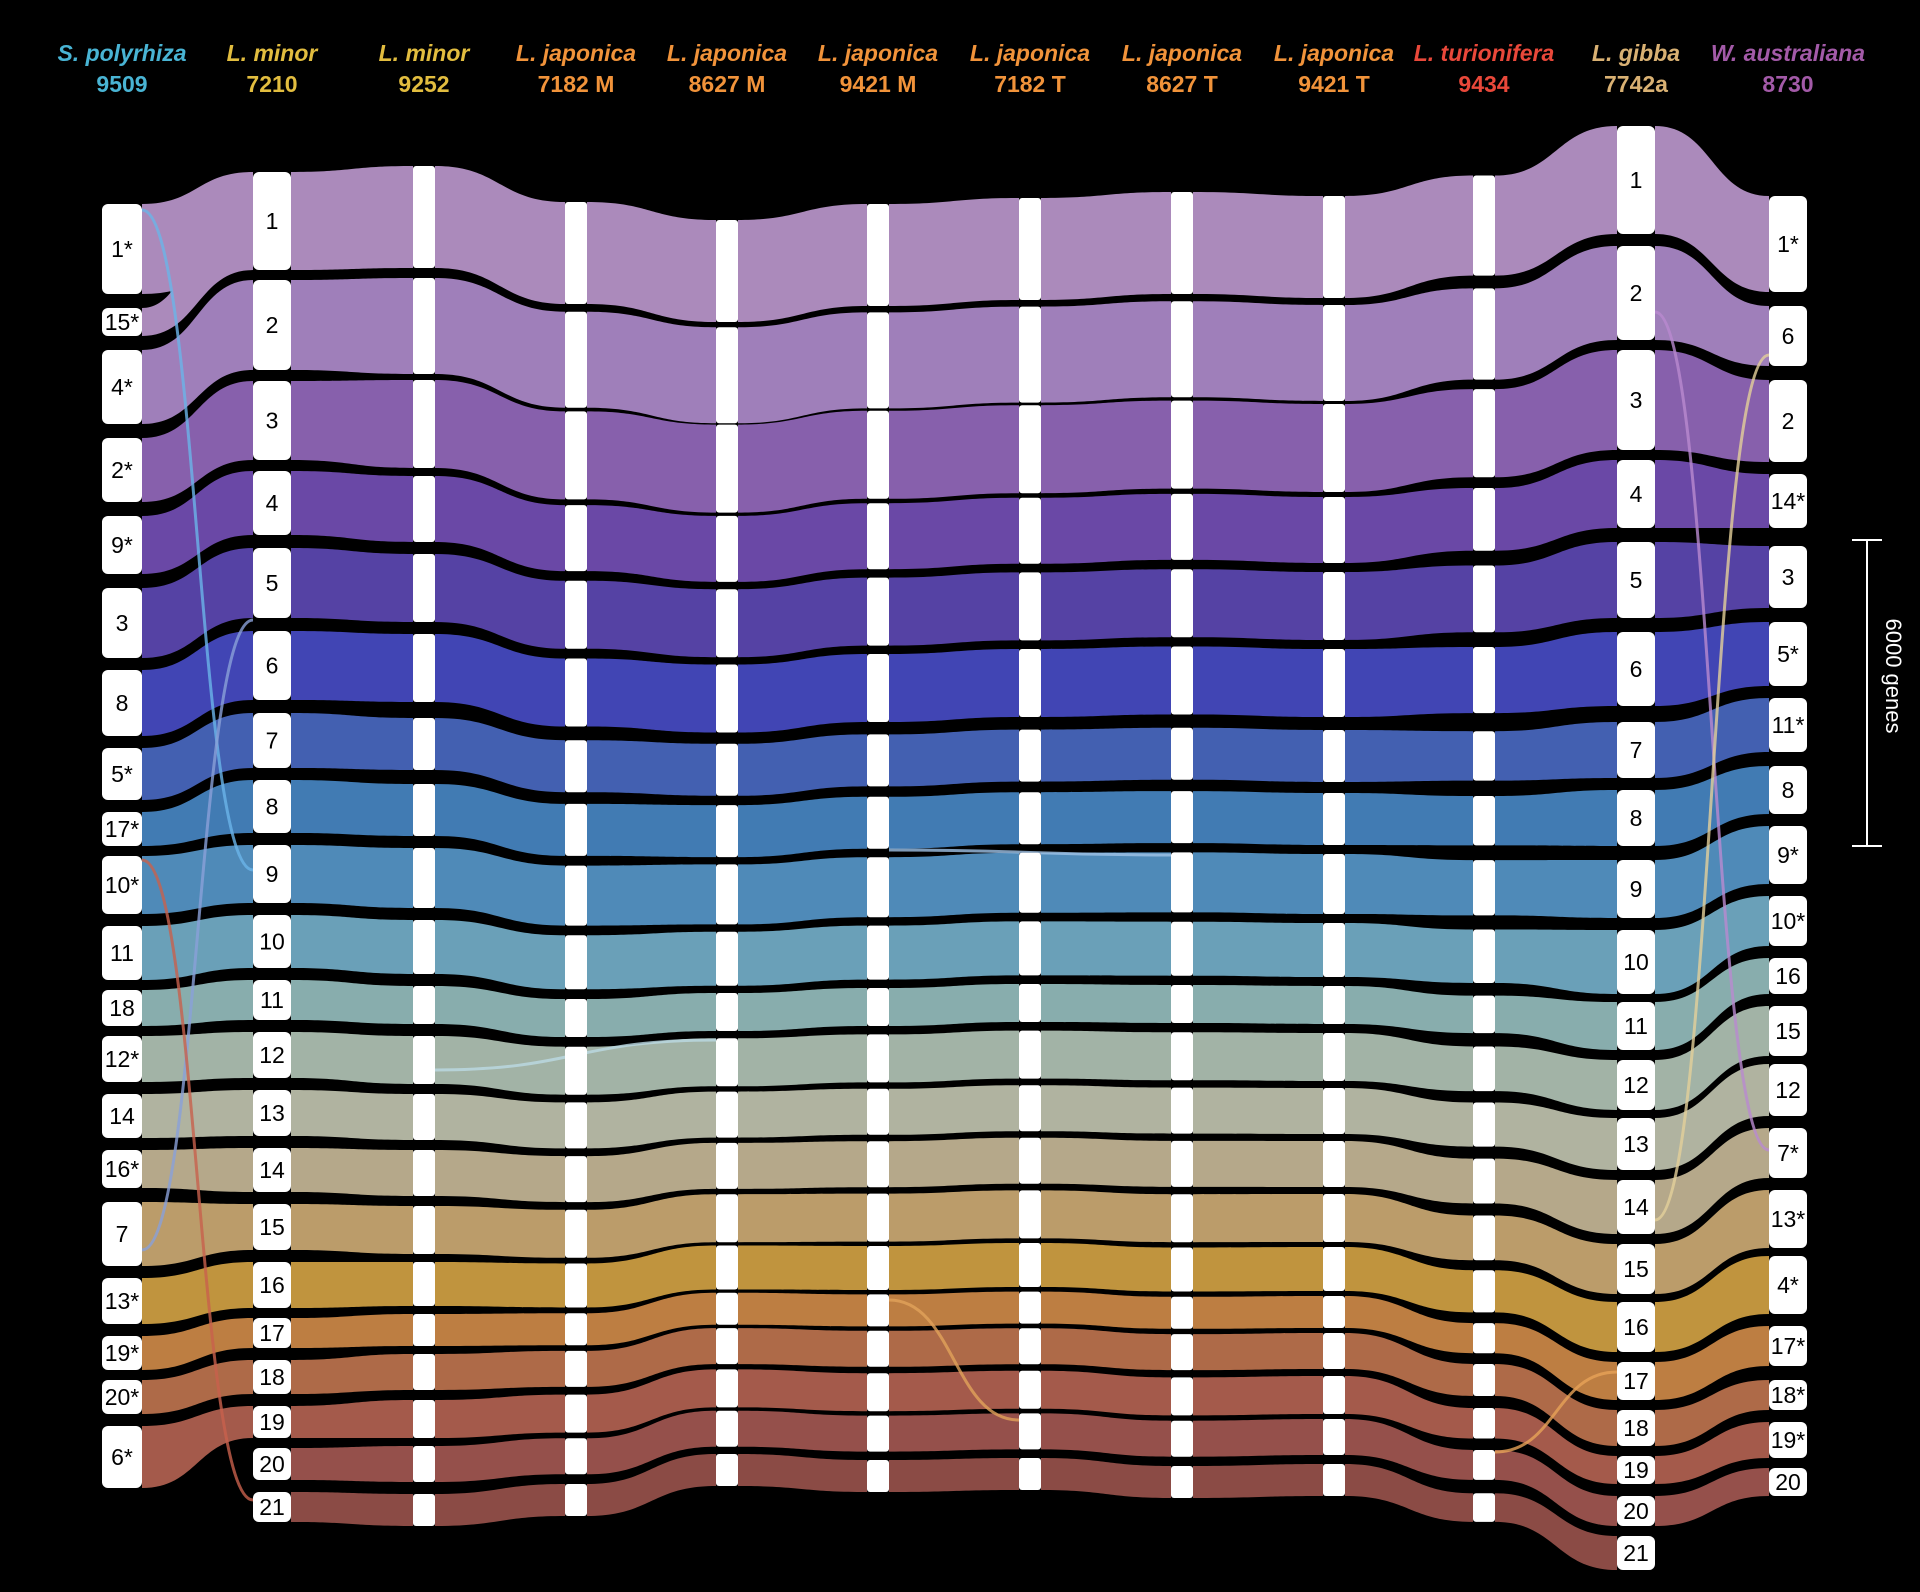 The height and width of the screenshot is (1592, 1920). Describe the element at coordinates (1334, 84) in the screenshot. I see `accession-id: 9421 T` at that location.